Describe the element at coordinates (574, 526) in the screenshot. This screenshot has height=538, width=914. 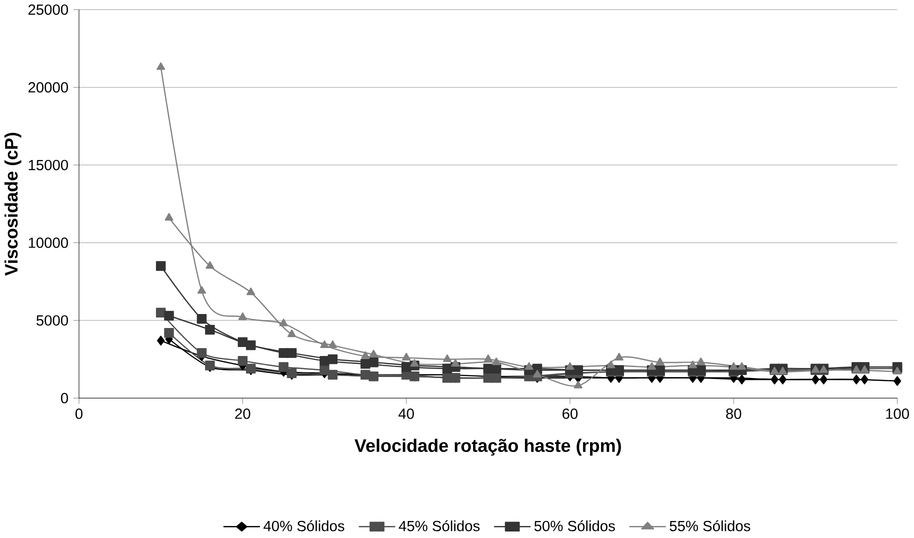
I see `legend-label: 50% Sólidos` at that location.